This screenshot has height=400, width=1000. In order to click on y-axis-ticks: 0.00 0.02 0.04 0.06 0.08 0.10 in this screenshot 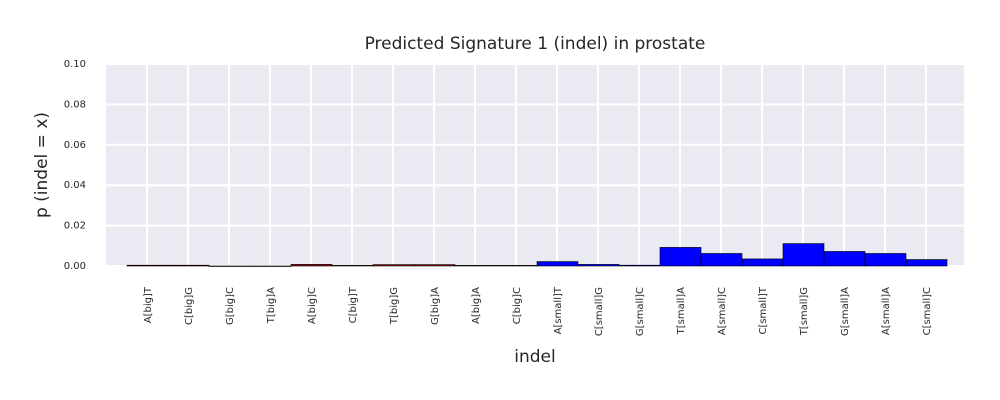, I will do `click(75, 165)`.